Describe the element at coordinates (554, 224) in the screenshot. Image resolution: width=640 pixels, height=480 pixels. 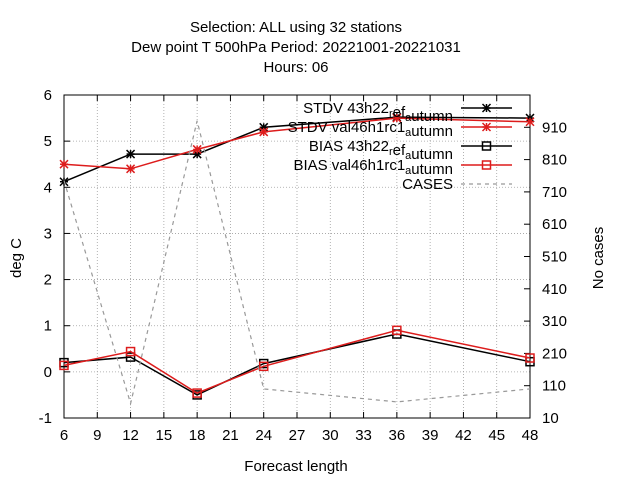
I see `y2-tick-label: 610` at that location.